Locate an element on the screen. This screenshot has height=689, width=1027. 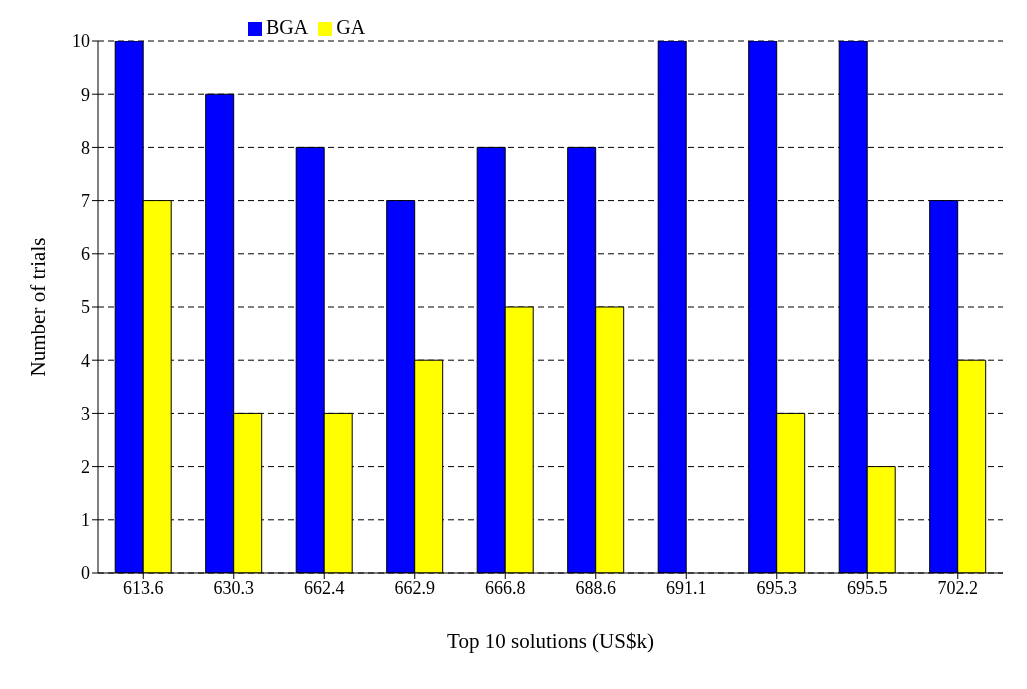
x-tick-label: 695.3 is located at coordinates (776, 587).